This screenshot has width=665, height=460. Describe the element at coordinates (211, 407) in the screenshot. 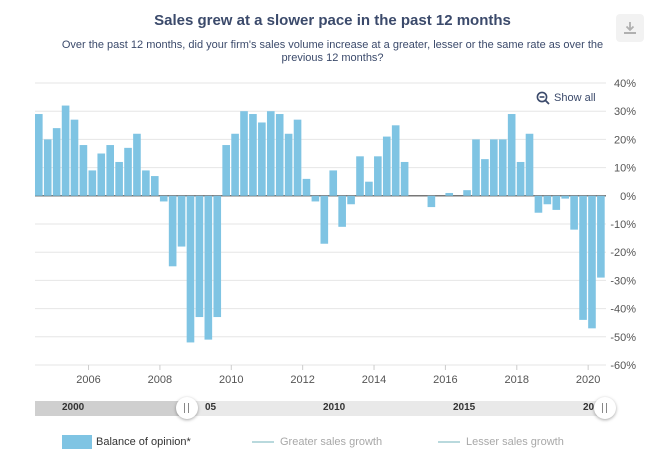

I see `navigator-label: 05` at that location.